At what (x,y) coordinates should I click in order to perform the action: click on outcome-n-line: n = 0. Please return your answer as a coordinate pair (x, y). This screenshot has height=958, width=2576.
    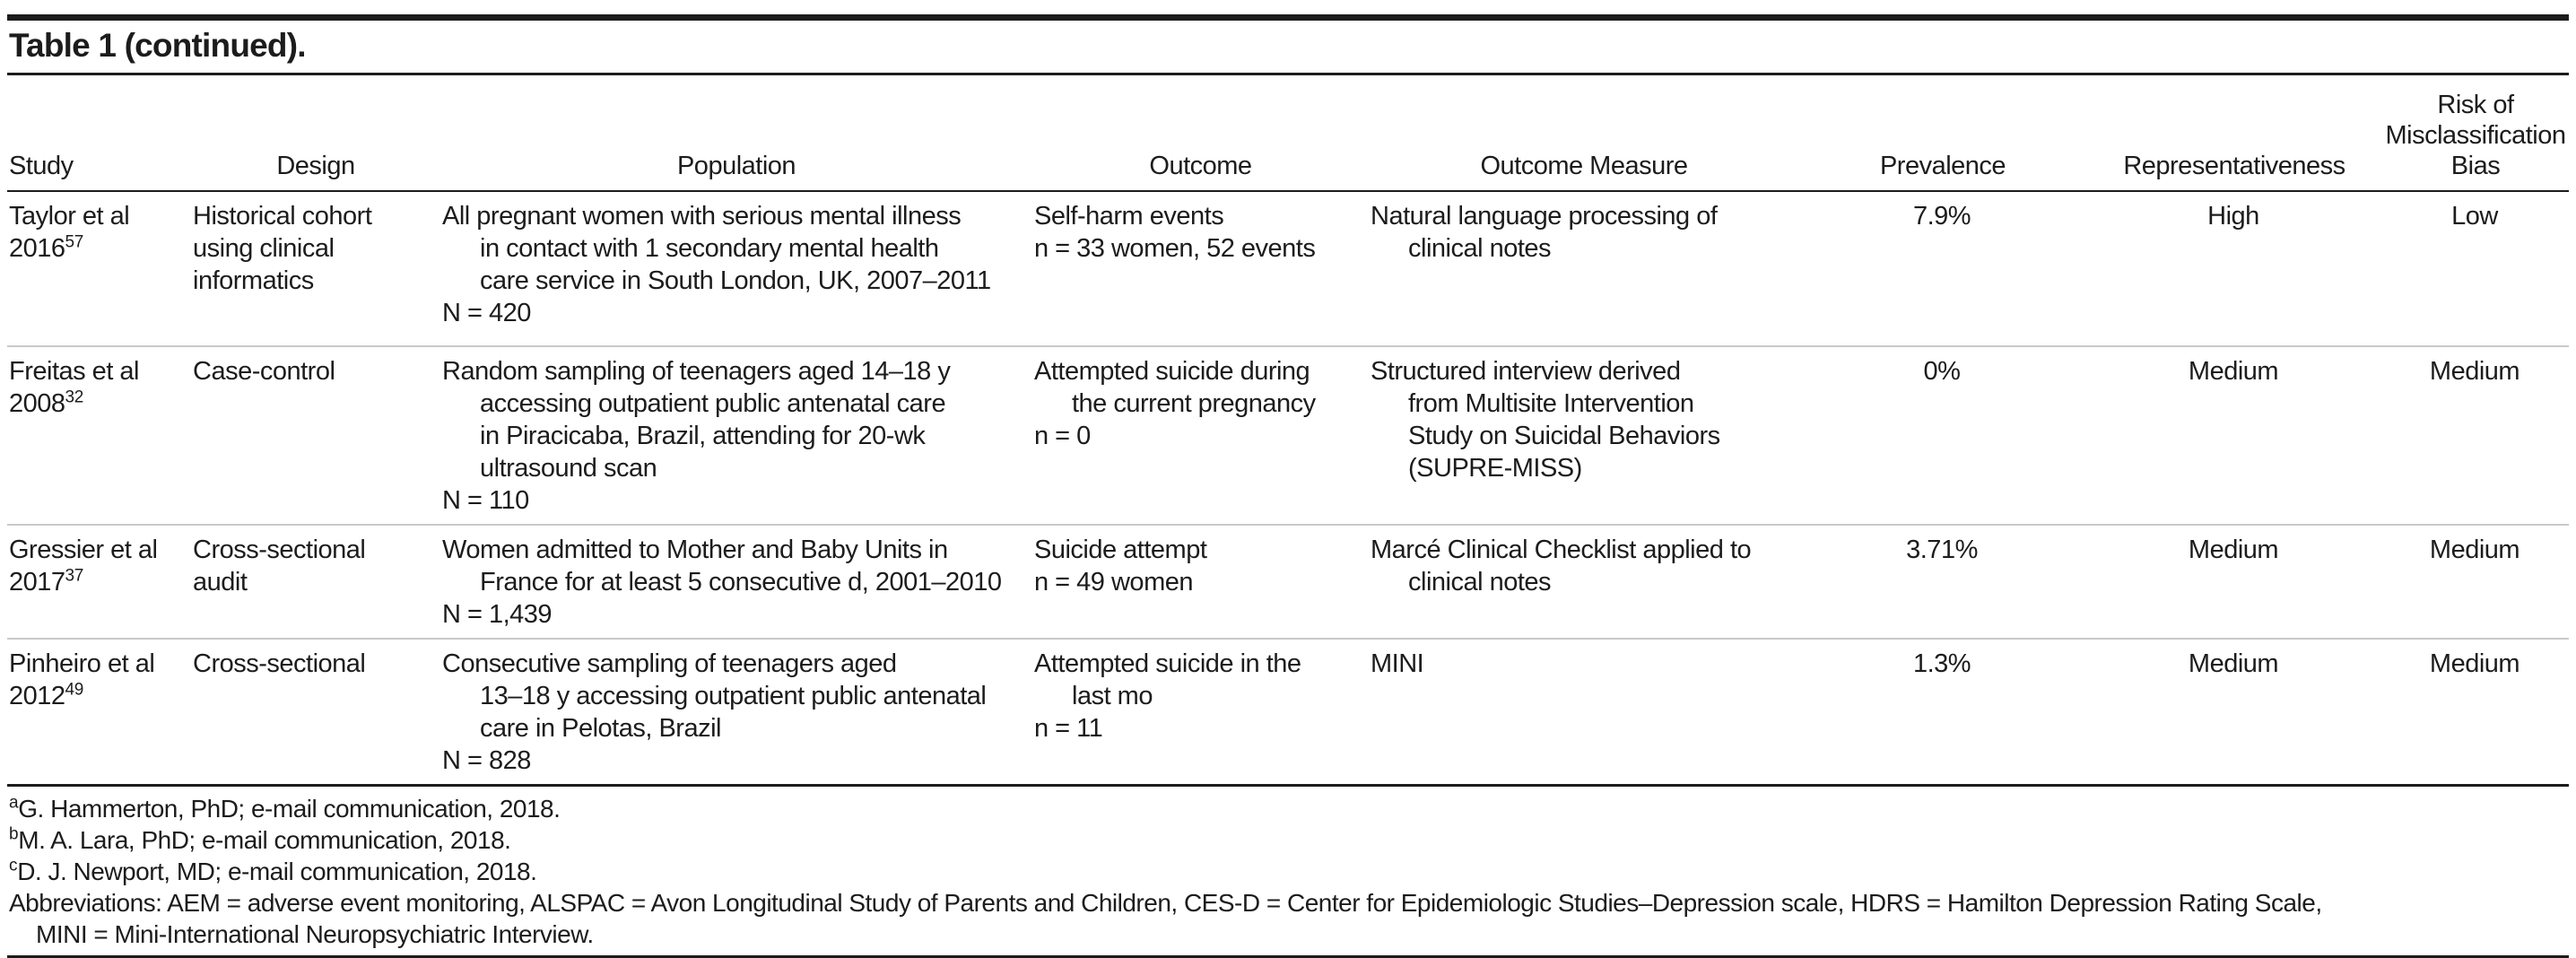
    Looking at the image, I should click on (1062, 436).